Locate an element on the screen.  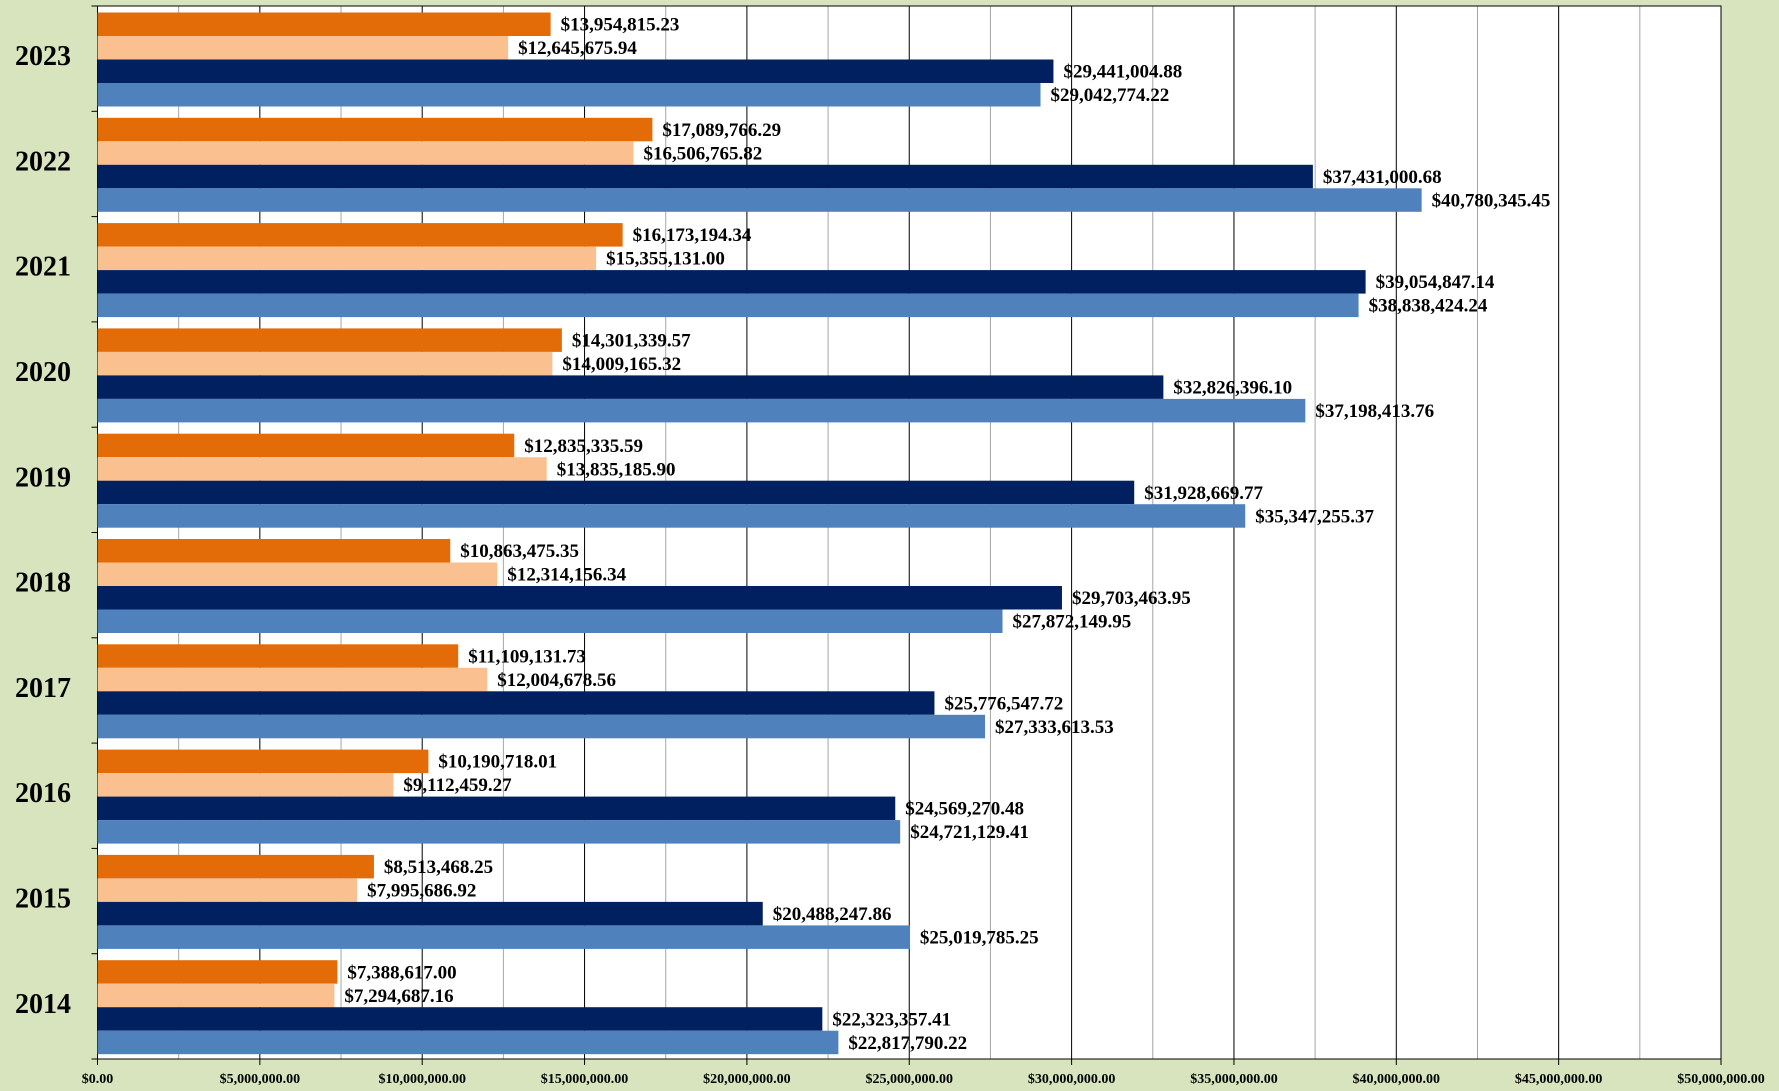
y-tick-label: 2014 is located at coordinates (43, 1004).